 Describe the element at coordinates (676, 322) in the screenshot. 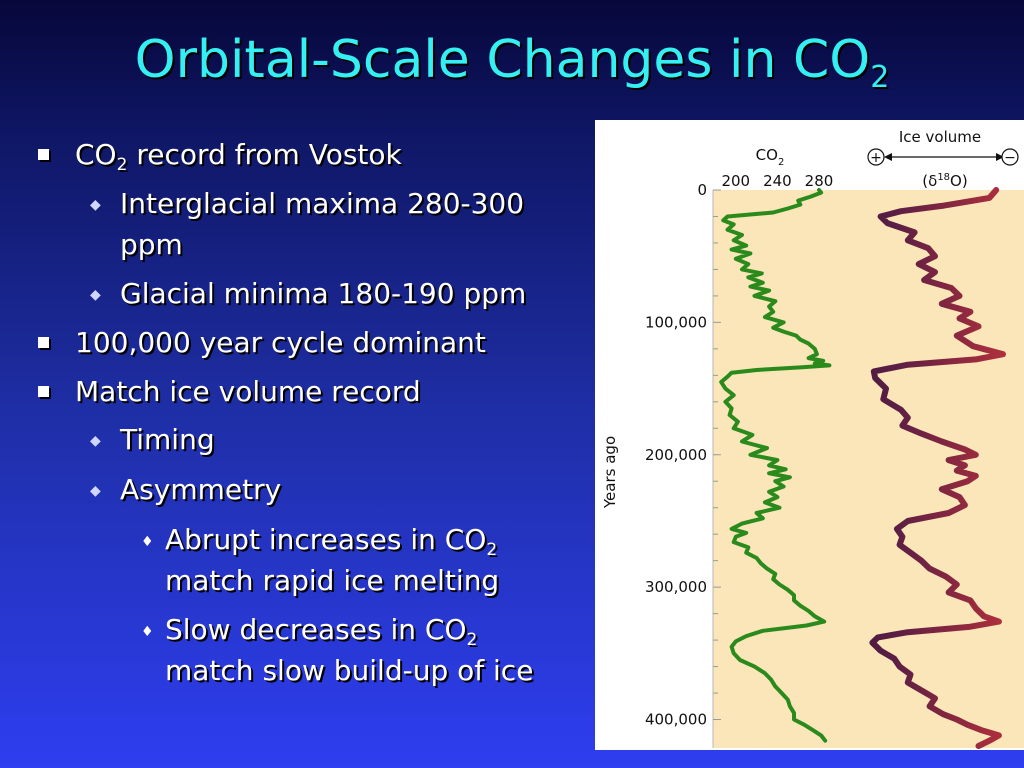

I see `y-tick-label: 100,000` at that location.